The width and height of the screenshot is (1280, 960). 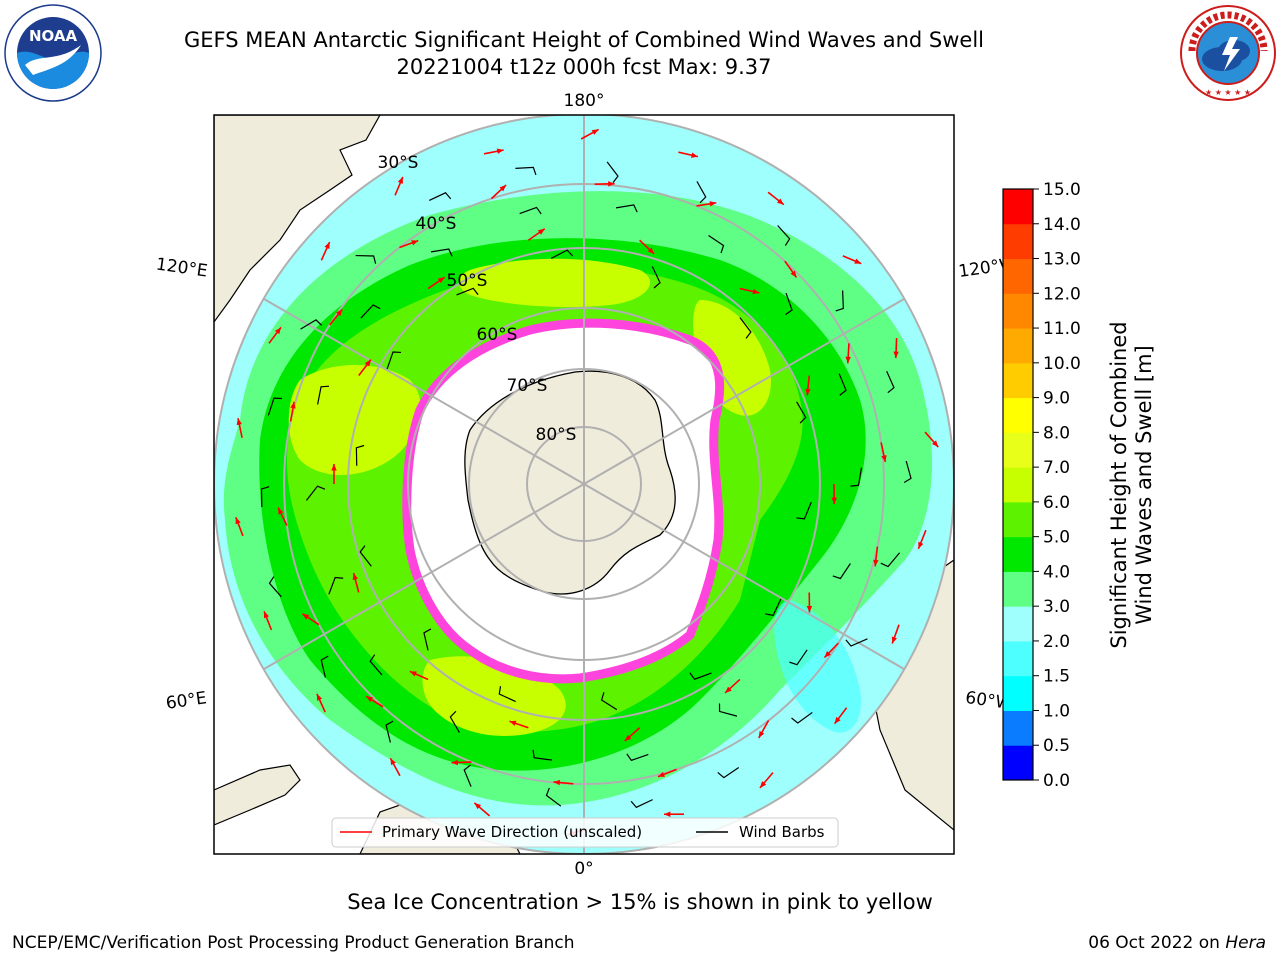 What do you see at coordinates (1062, 364) in the screenshot?
I see `colorbar-tick-label: 10.0` at bounding box center [1062, 364].